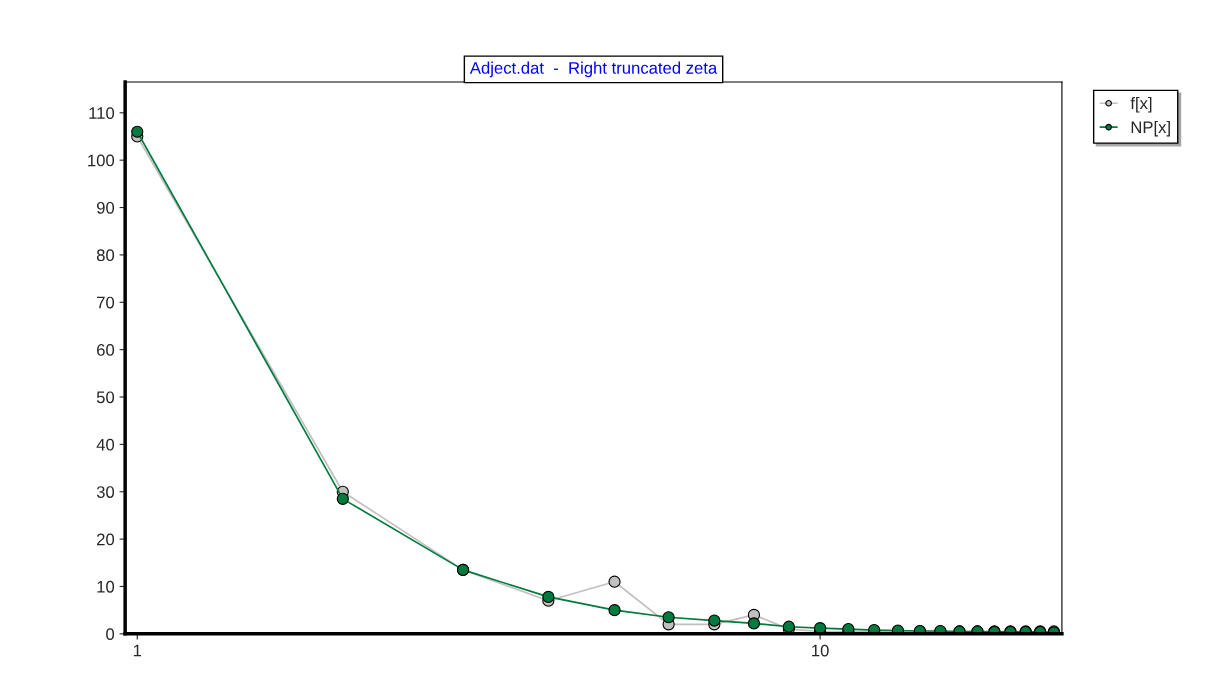 The image size is (1215, 695). What do you see at coordinates (105, 492) in the screenshot?
I see `y-tick-label: 30` at bounding box center [105, 492].